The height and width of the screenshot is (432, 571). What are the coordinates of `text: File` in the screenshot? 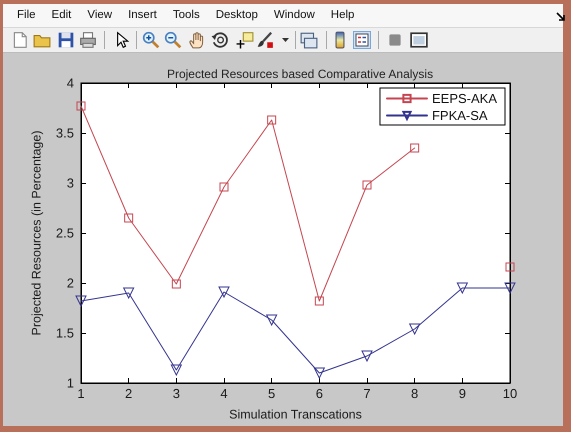 It's located at (26, 15).